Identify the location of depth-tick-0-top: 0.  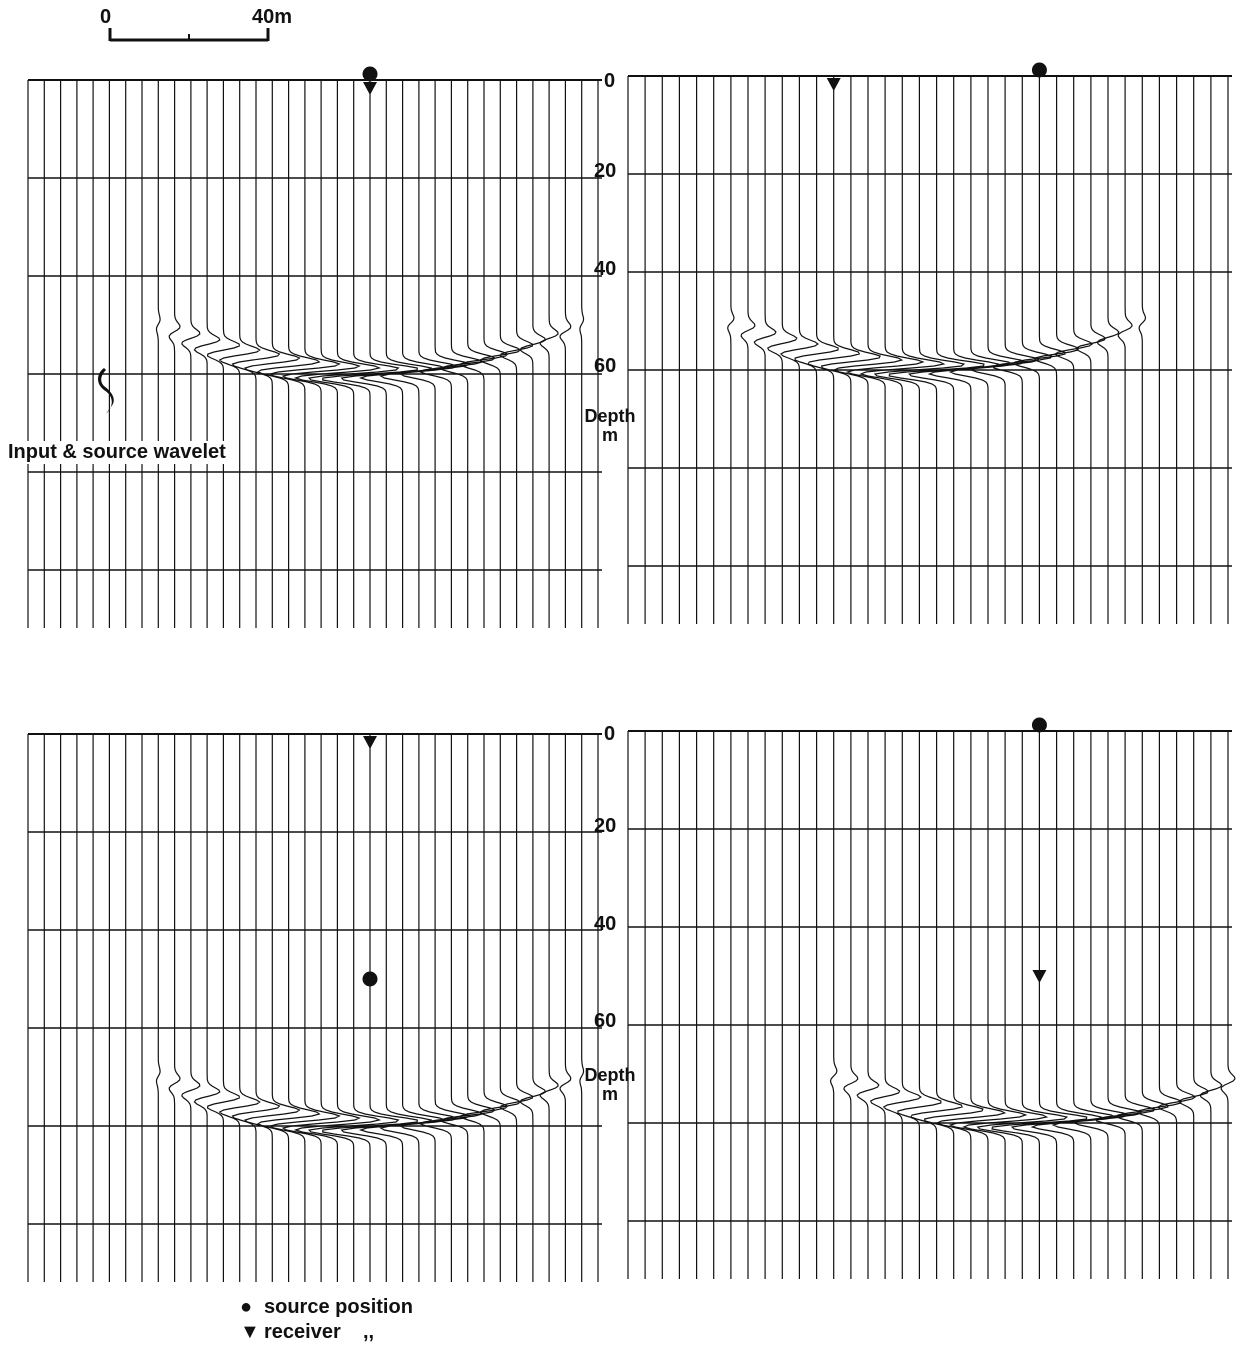
(610, 81).